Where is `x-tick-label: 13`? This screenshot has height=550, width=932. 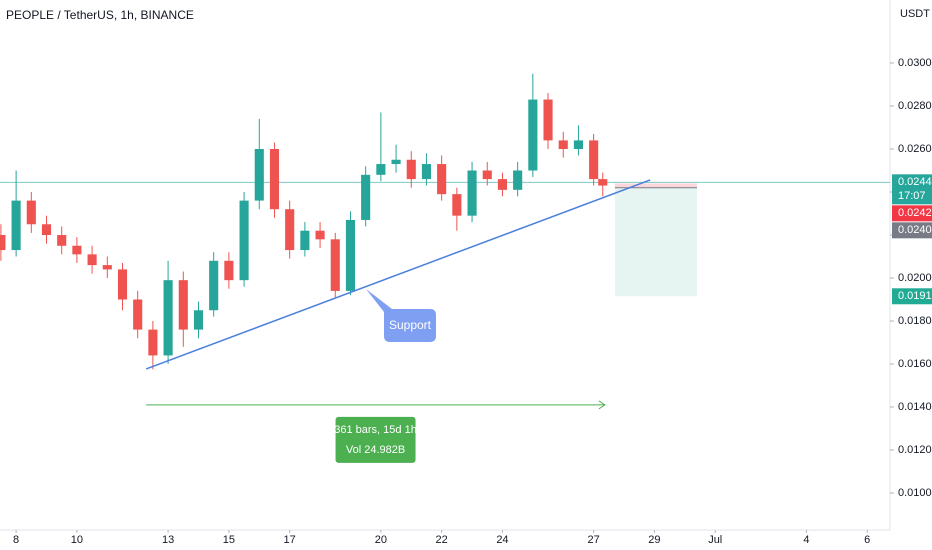
x-tick-label: 13 is located at coordinates (168, 540).